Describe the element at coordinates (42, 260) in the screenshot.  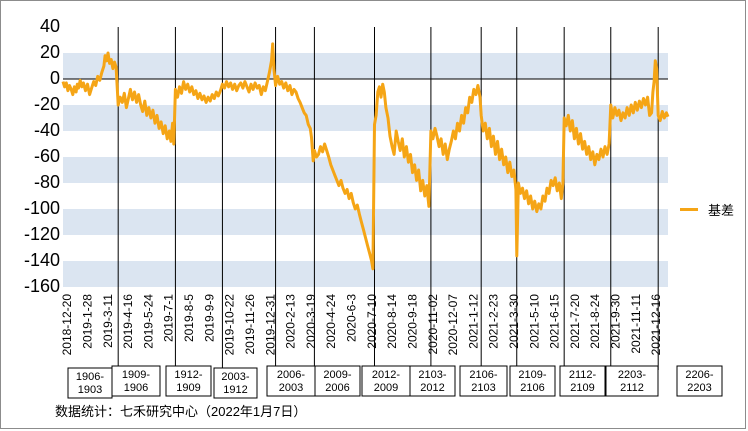
I see `y-tick-label: -140` at that location.